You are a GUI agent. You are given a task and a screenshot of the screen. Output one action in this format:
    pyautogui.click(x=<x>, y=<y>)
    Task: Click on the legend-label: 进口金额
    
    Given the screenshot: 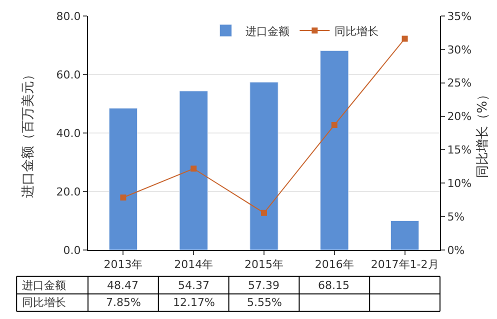 What is the action you would take?
    pyautogui.click(x=268, y=31)
    